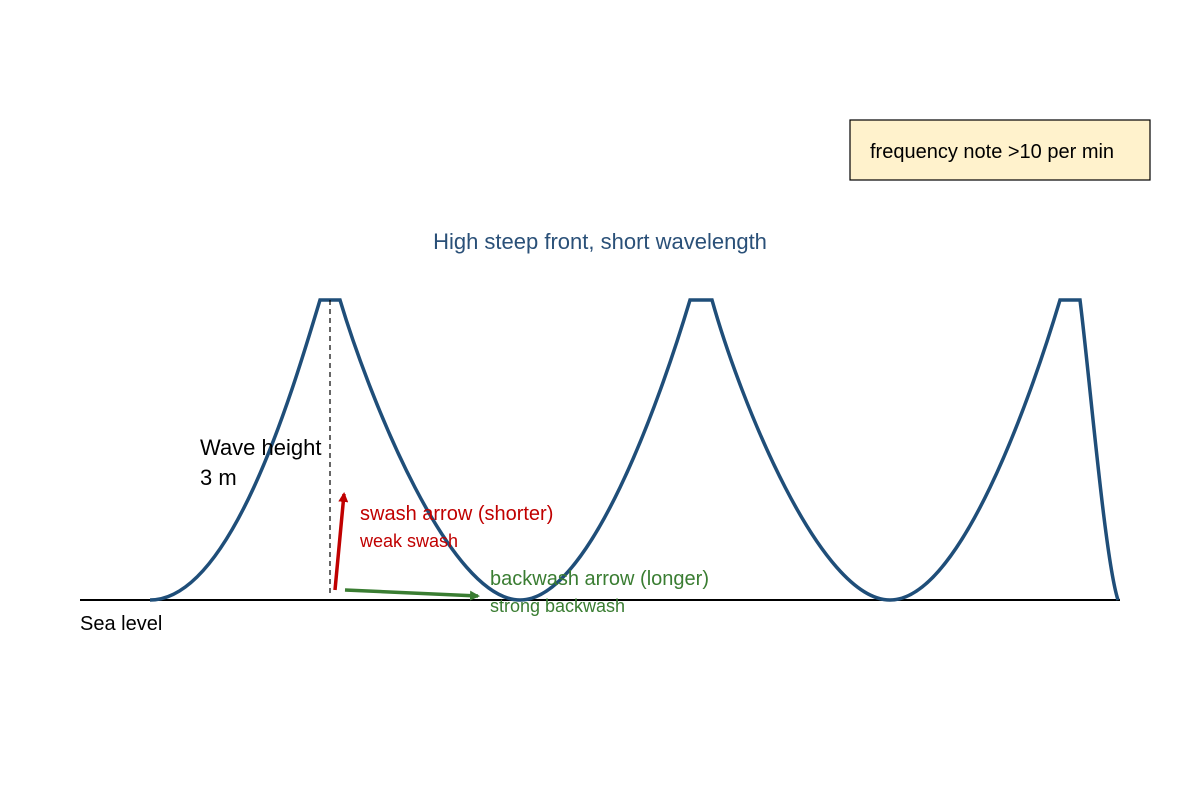 This screenshot has height=800, width=1200. Describe the element at coordinates (218, 477) in the screenshot. I see `wave-height-value: 3 m` at that location.